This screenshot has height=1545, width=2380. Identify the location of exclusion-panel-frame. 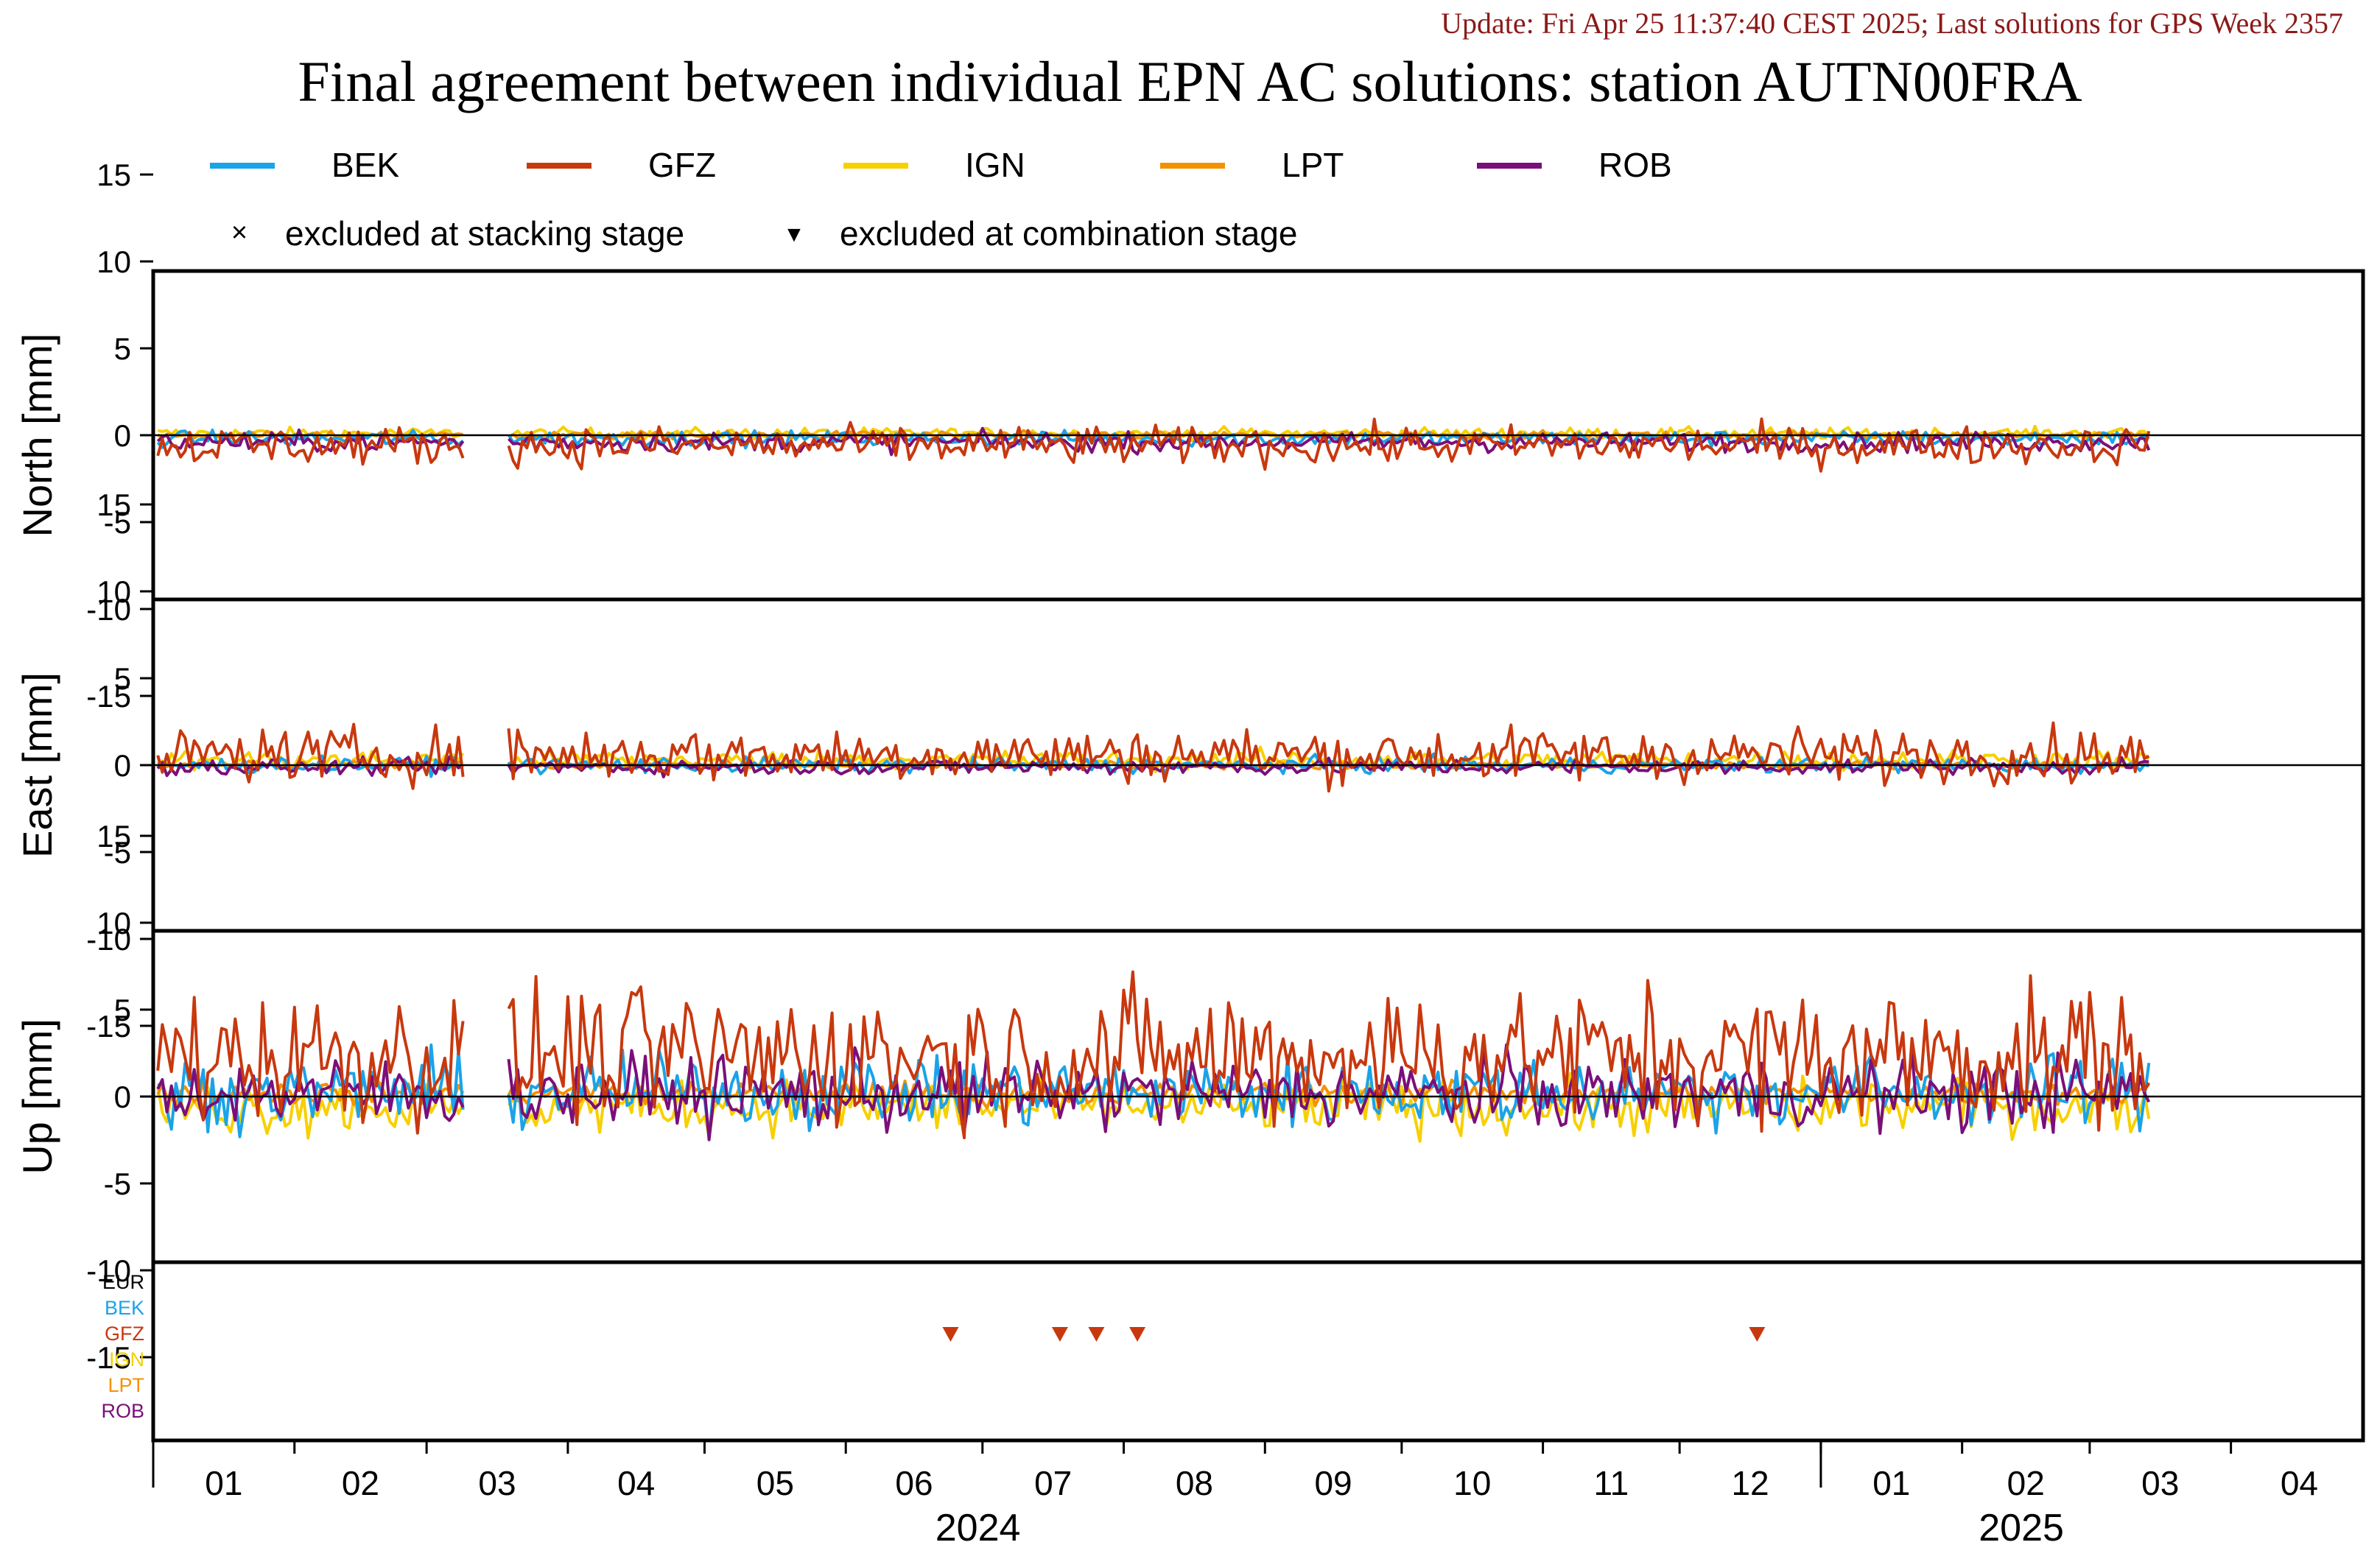
(1258, 1352).